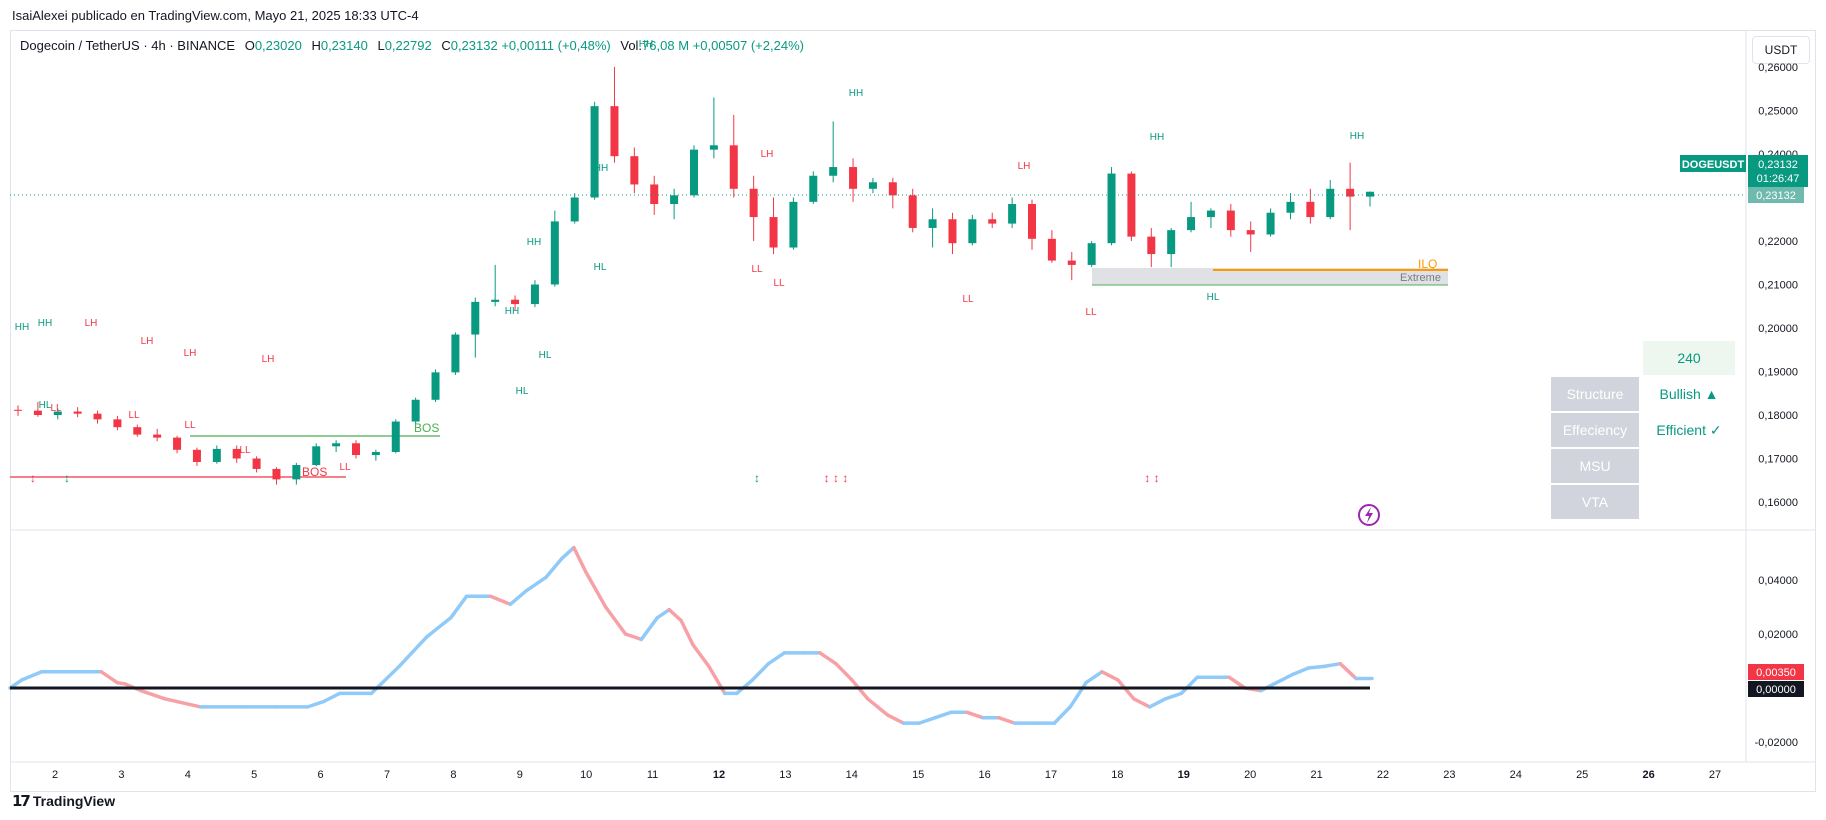 Image resolution: width=1826 pixels, height=820 pixels. What do you see at coordinates (1778, 503) in the screenshot?
I see `price-tick-label: 0,16000` at bounding box center [1778, 503].